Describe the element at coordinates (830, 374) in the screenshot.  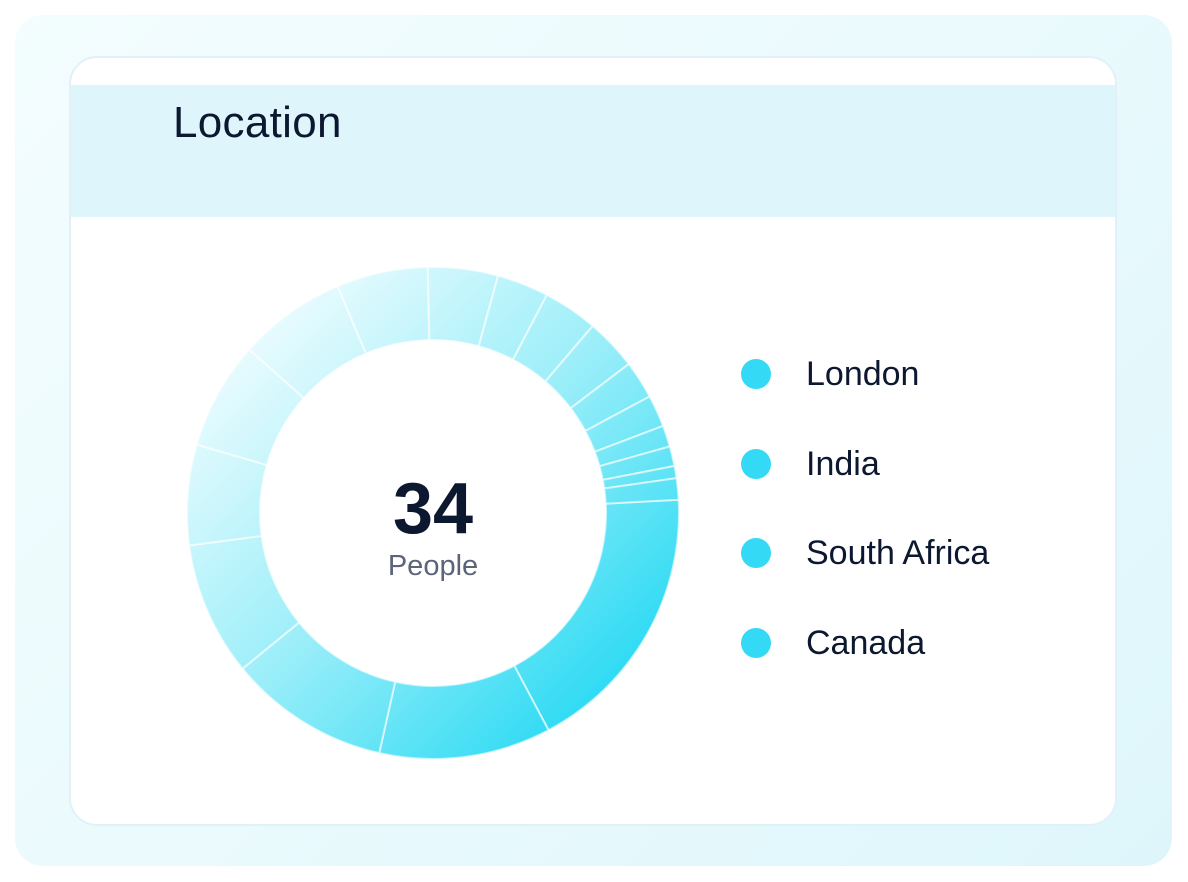
I see `legend-item-london: London` at that location.